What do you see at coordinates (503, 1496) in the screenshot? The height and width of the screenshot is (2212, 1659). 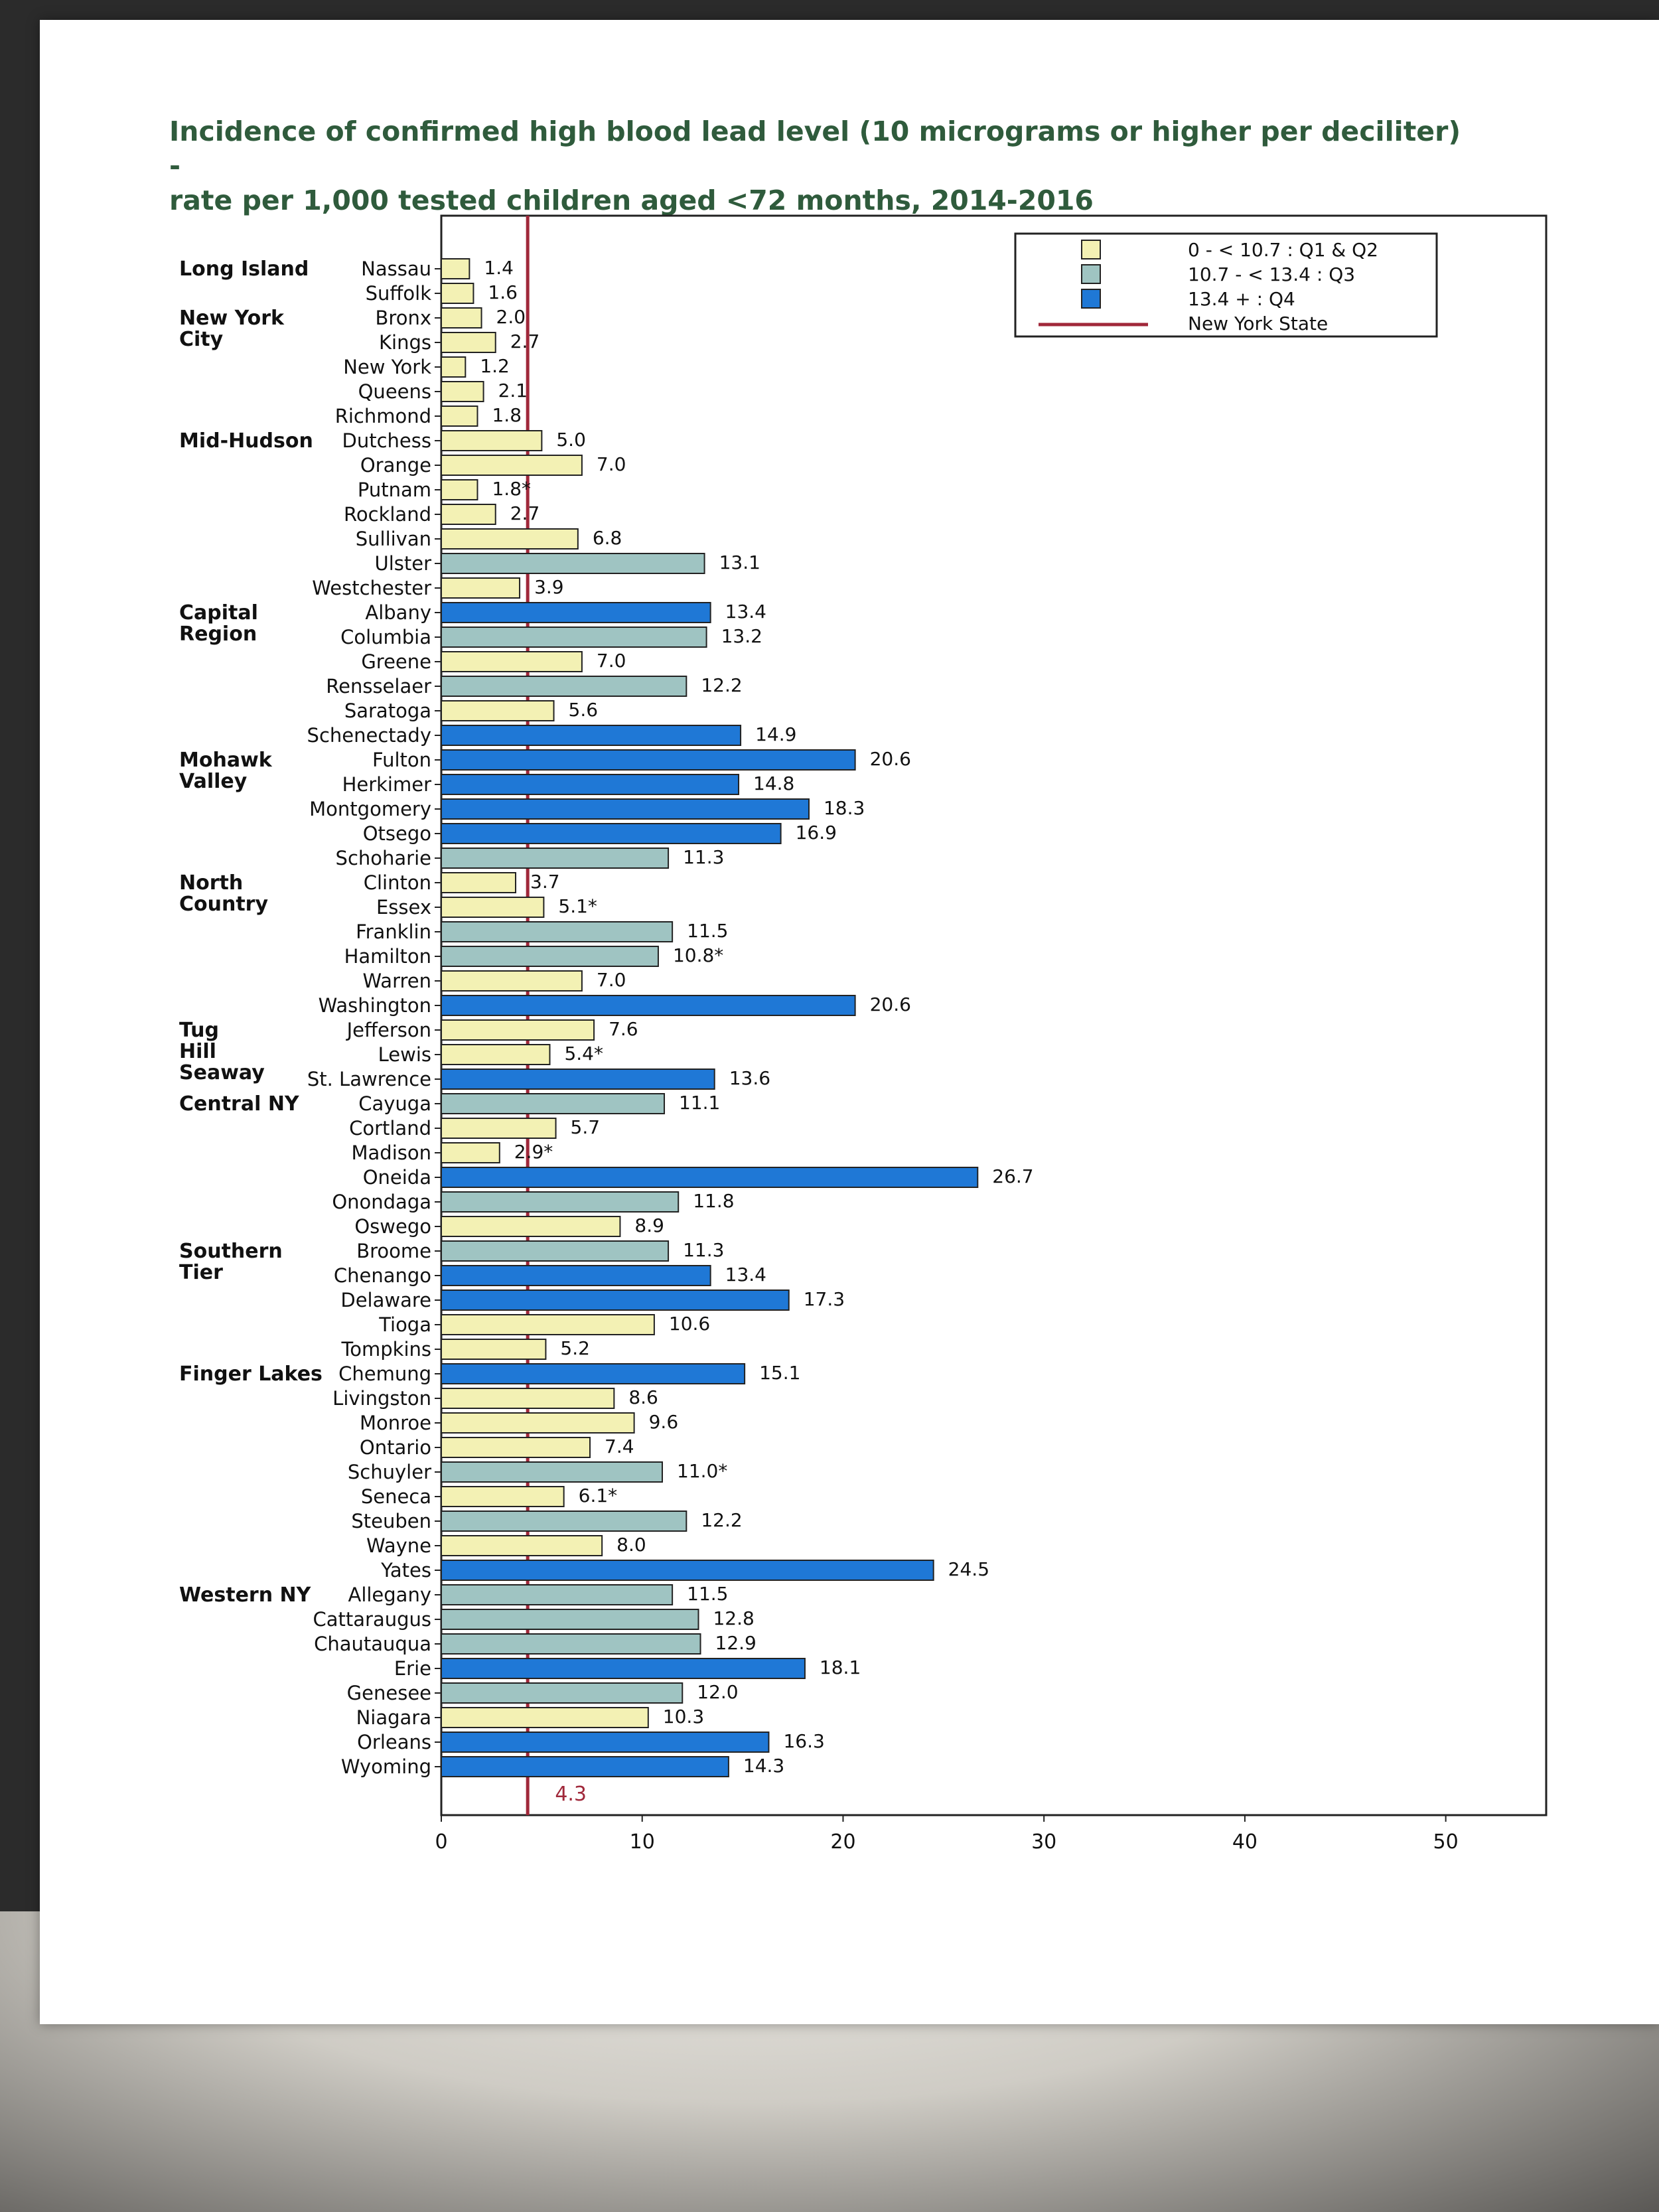 I see `bar-seneca` at bounding box center [503, 1496].